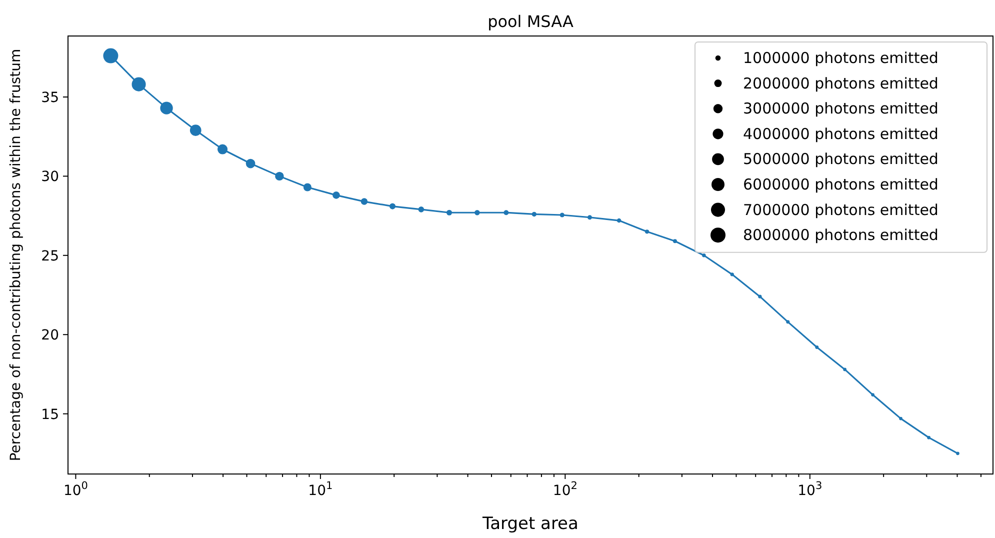 Image resolution: width=995 pixels, height=538 pixels. Describe the element at coordinates (50, 177) in the screenshot. I see `y-tick-label: 30` at that location.